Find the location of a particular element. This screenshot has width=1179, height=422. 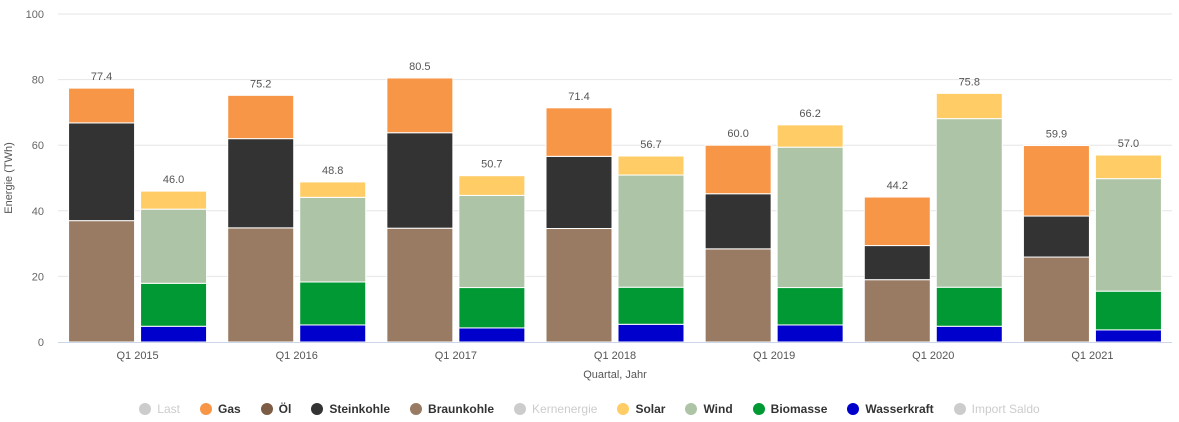

x-tick-label: Q1 2015 is located at coordinates (137, 356).